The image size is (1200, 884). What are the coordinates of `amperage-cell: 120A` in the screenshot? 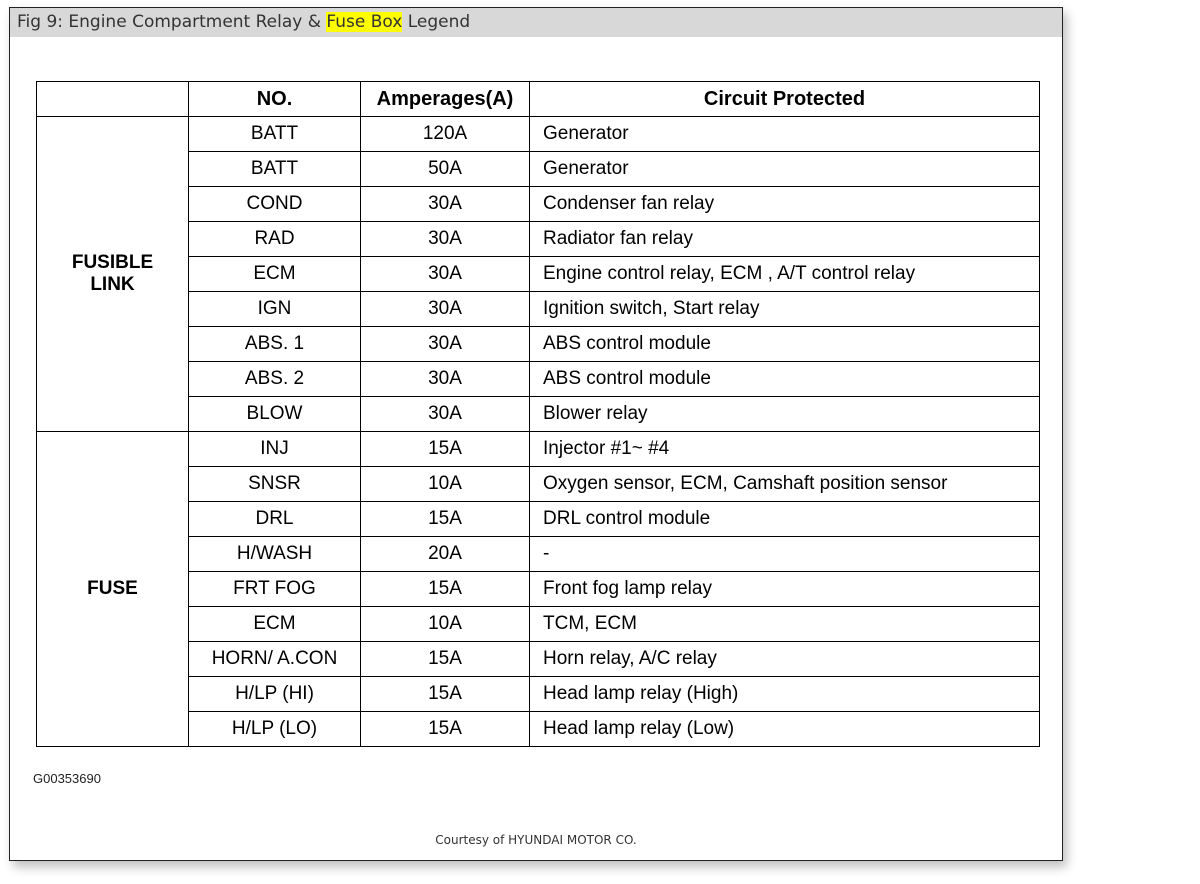 It's located at (445, 134).